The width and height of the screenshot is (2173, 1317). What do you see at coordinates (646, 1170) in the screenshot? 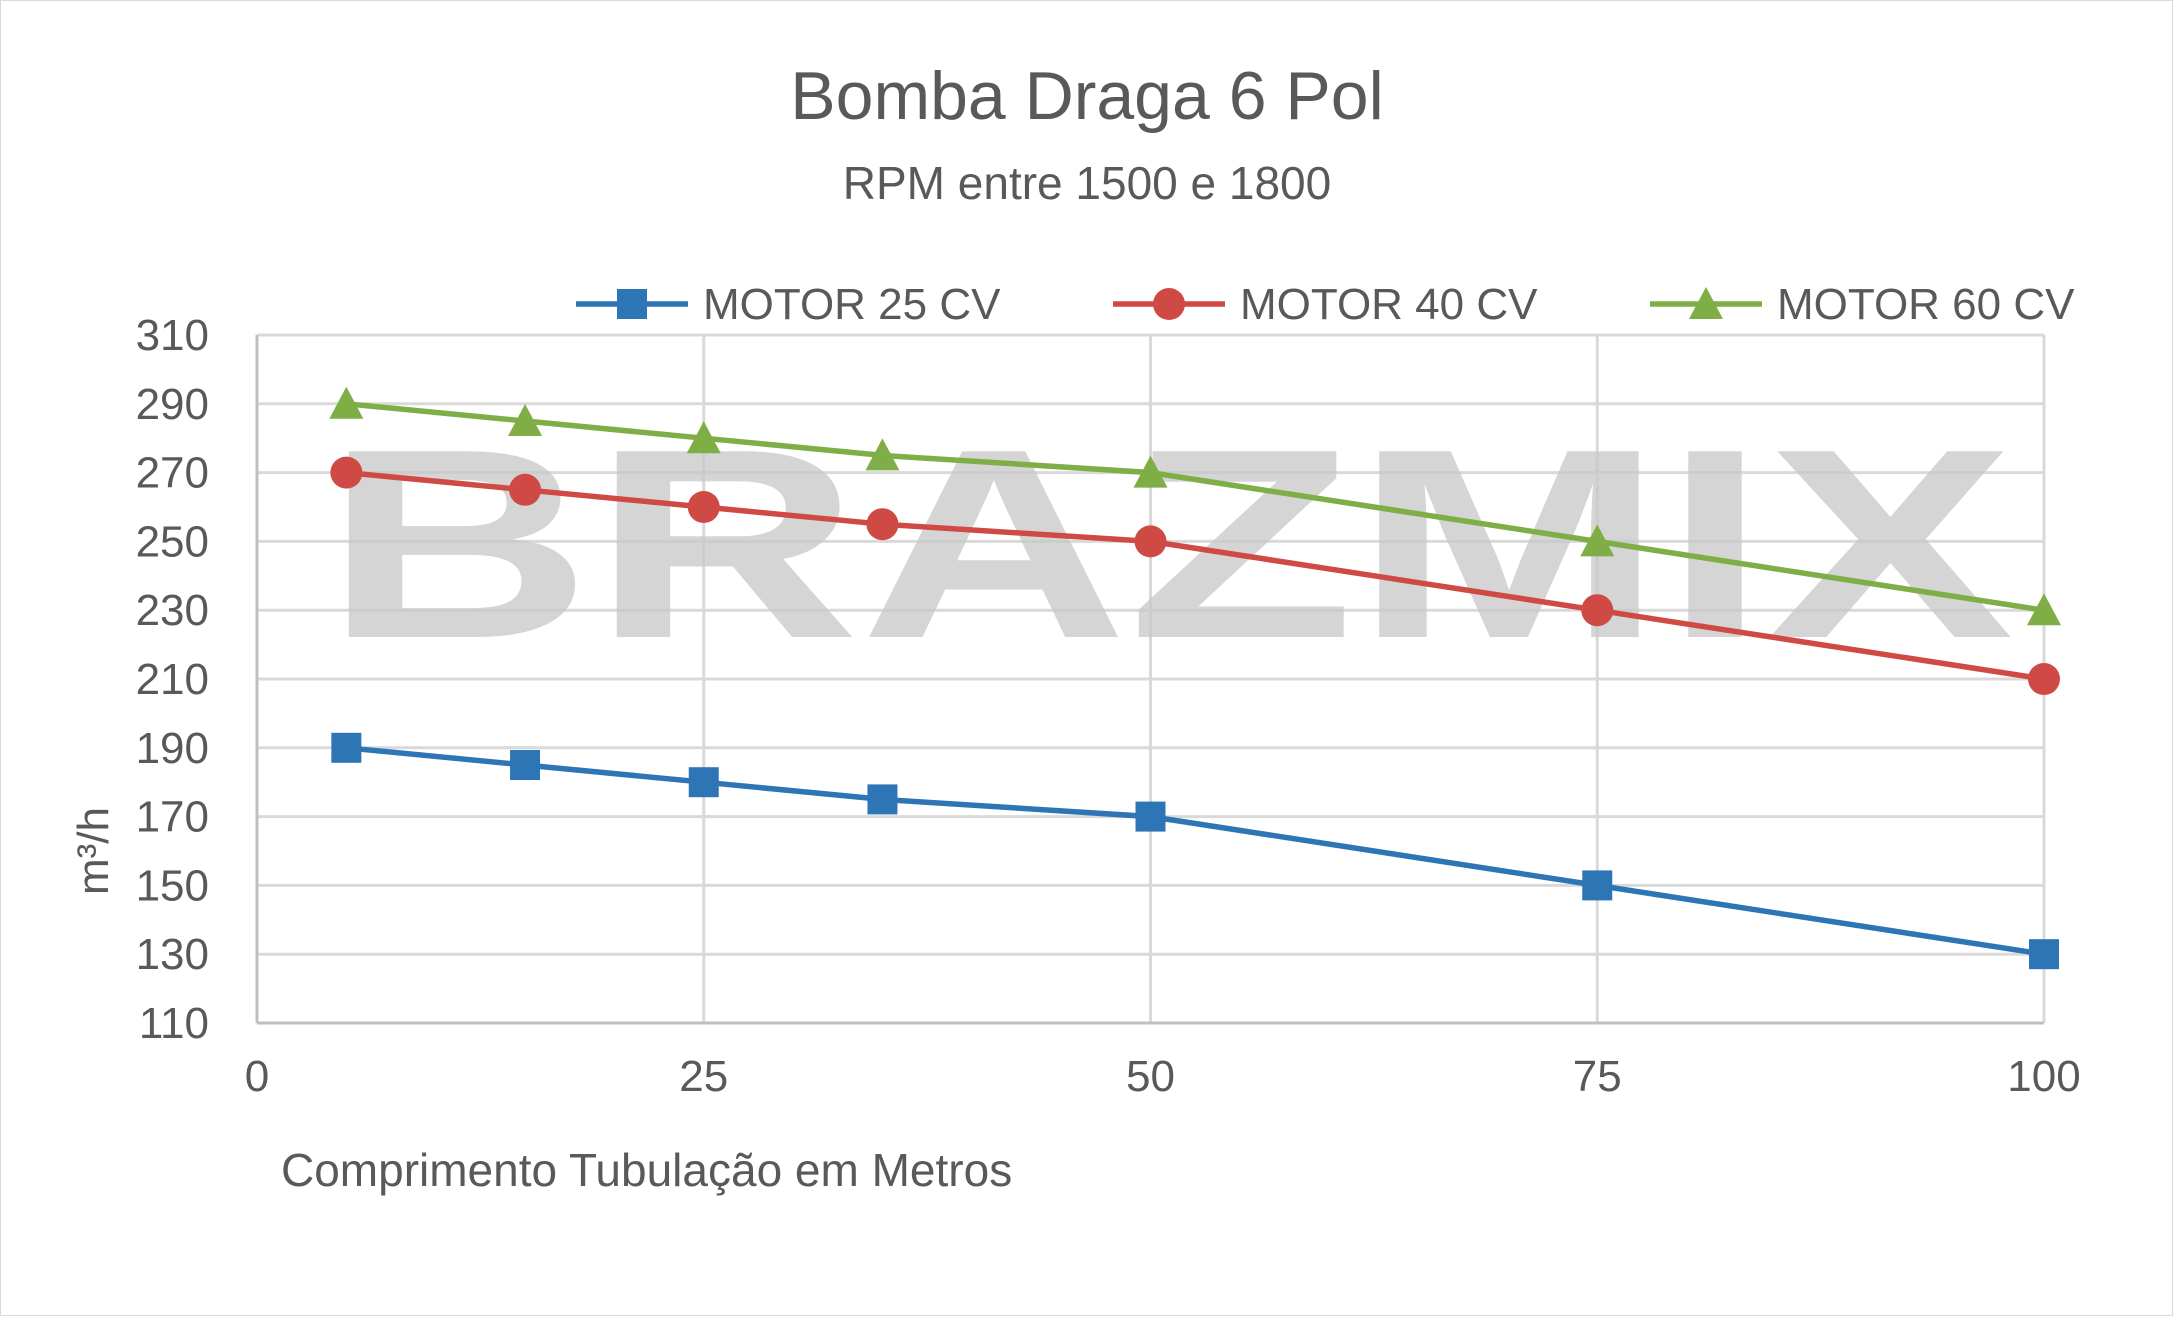
I see `x-axis-label: Comprimento Tubulação em Metros` at bounding box center [646, 1170].